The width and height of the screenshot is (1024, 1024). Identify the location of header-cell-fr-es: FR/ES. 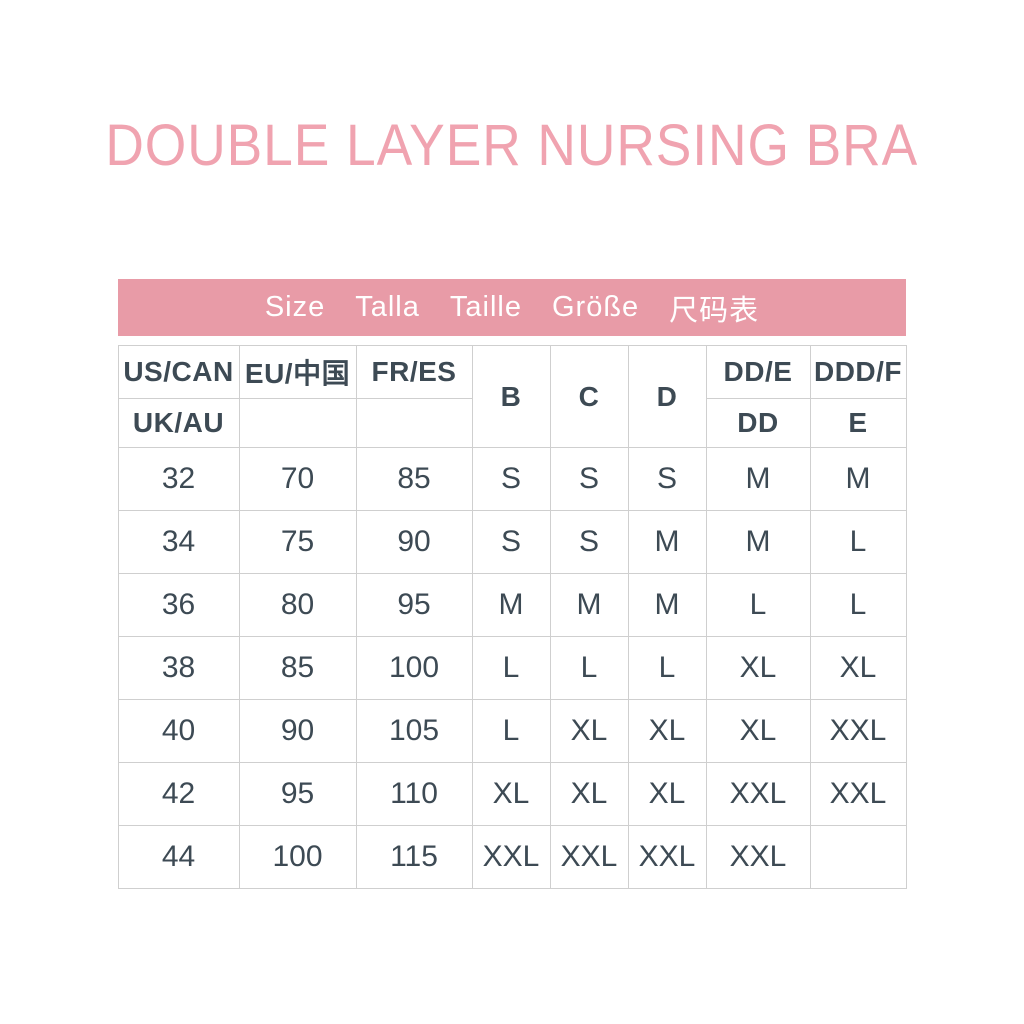
(414, 372).